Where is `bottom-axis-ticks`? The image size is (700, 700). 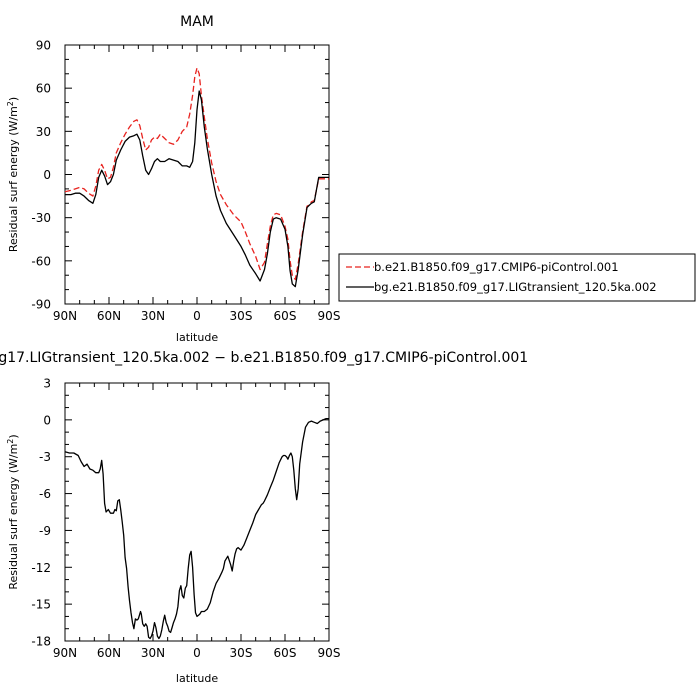
bottom-axis-ticks is located at coordinates (197, 512).